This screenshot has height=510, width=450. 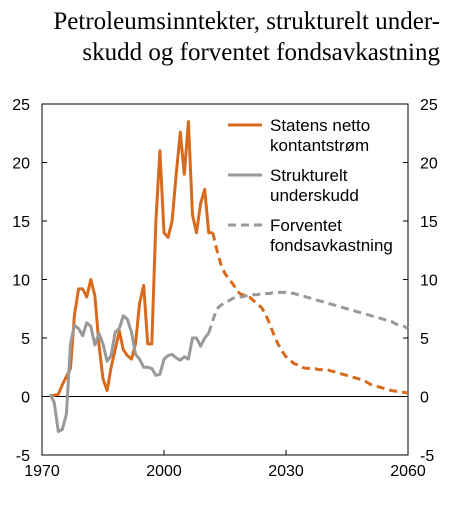 What do you see at coordinates (309, 175) in the screenshot?
I see `legend-label-1: Strukturelt` at bounding box center [309, 175].